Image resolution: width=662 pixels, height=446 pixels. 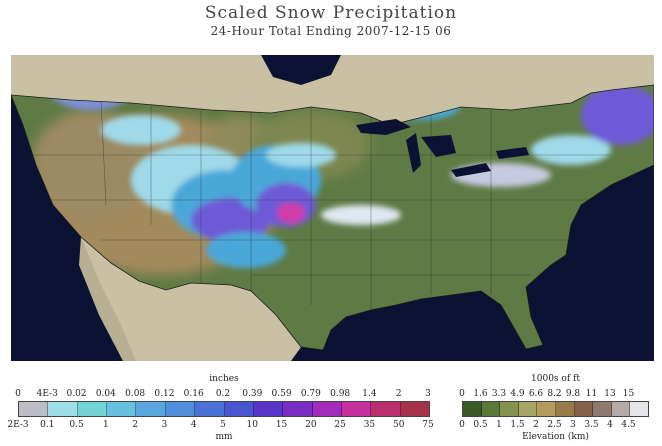 What do you see at coordinates (252, 394) in the screenshot?
I see `precip-tick-label: 0.39` at bounding box center [252, 394].